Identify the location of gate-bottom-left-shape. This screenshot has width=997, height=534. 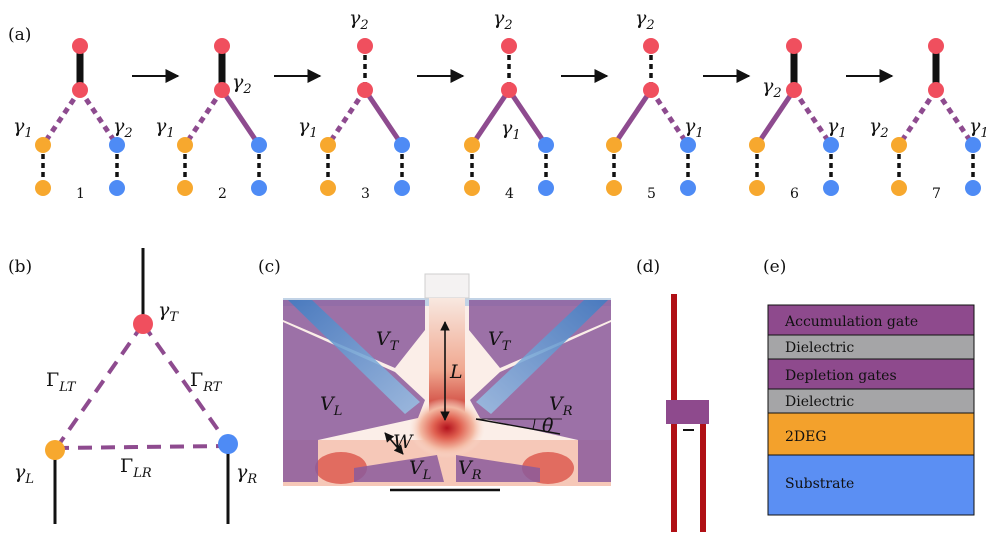
(399, 468).